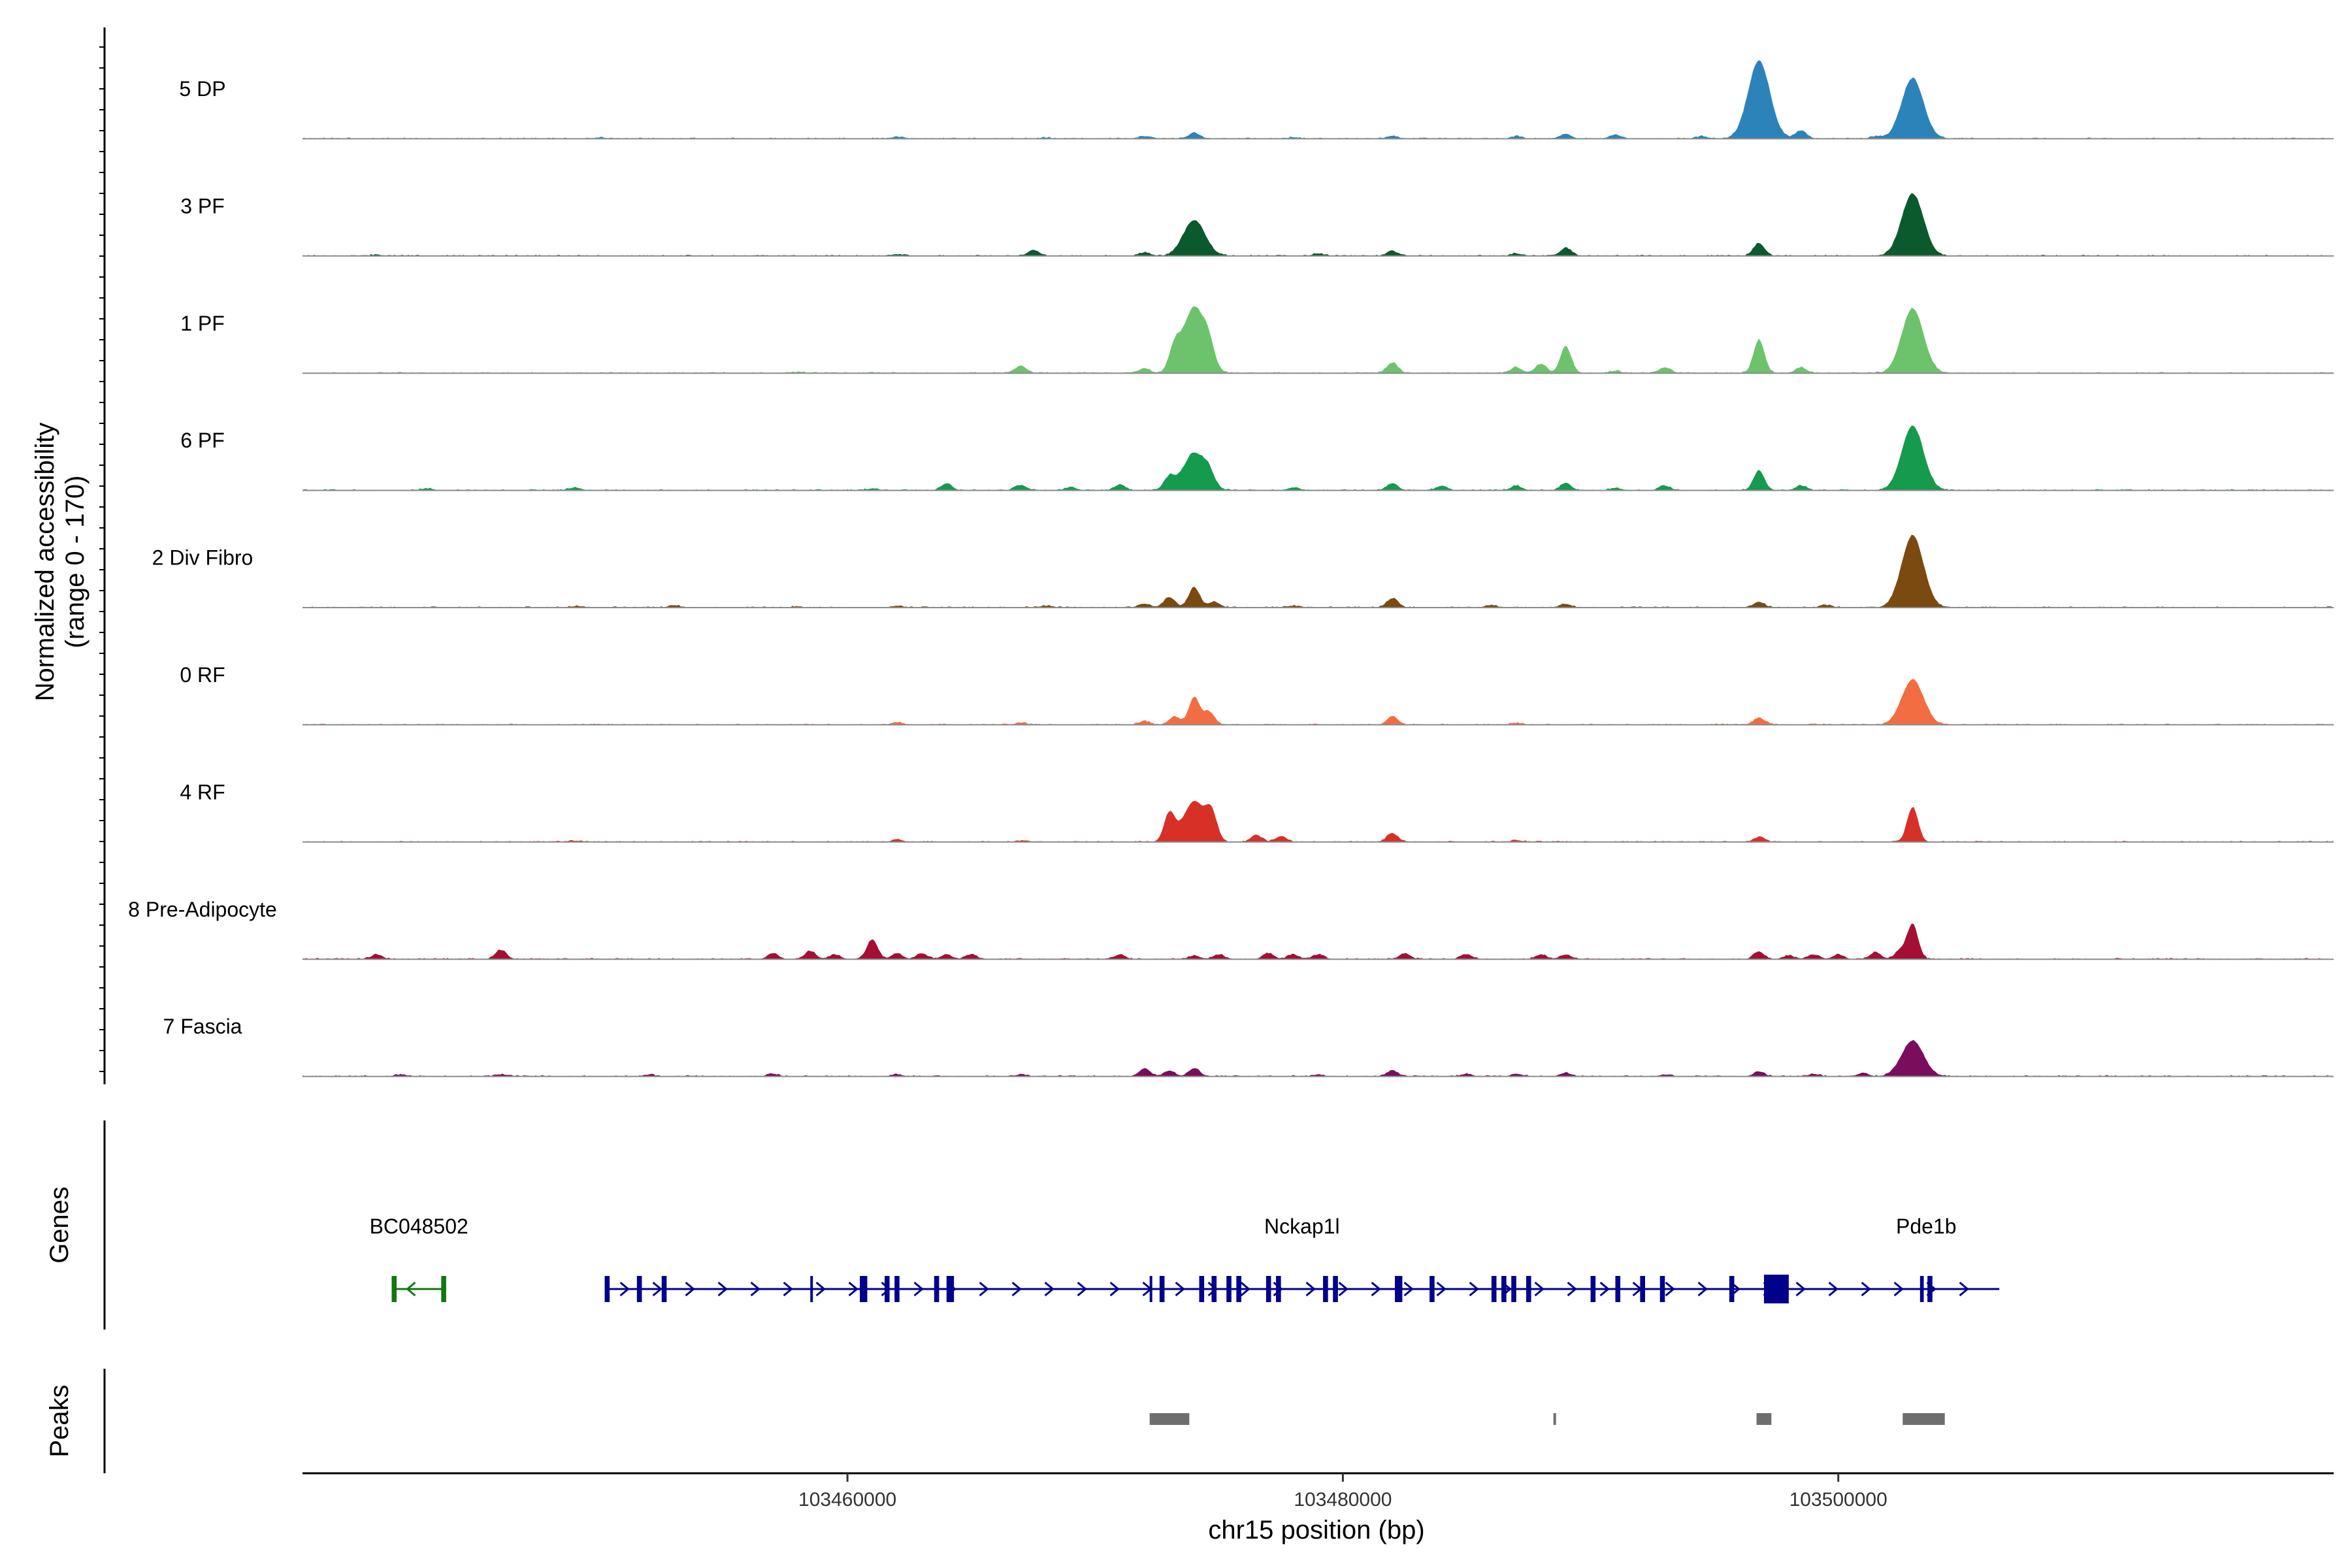  Describe the element at coordinates (1547, 1419) in the screenshot. I see `peaks-track` at that location.